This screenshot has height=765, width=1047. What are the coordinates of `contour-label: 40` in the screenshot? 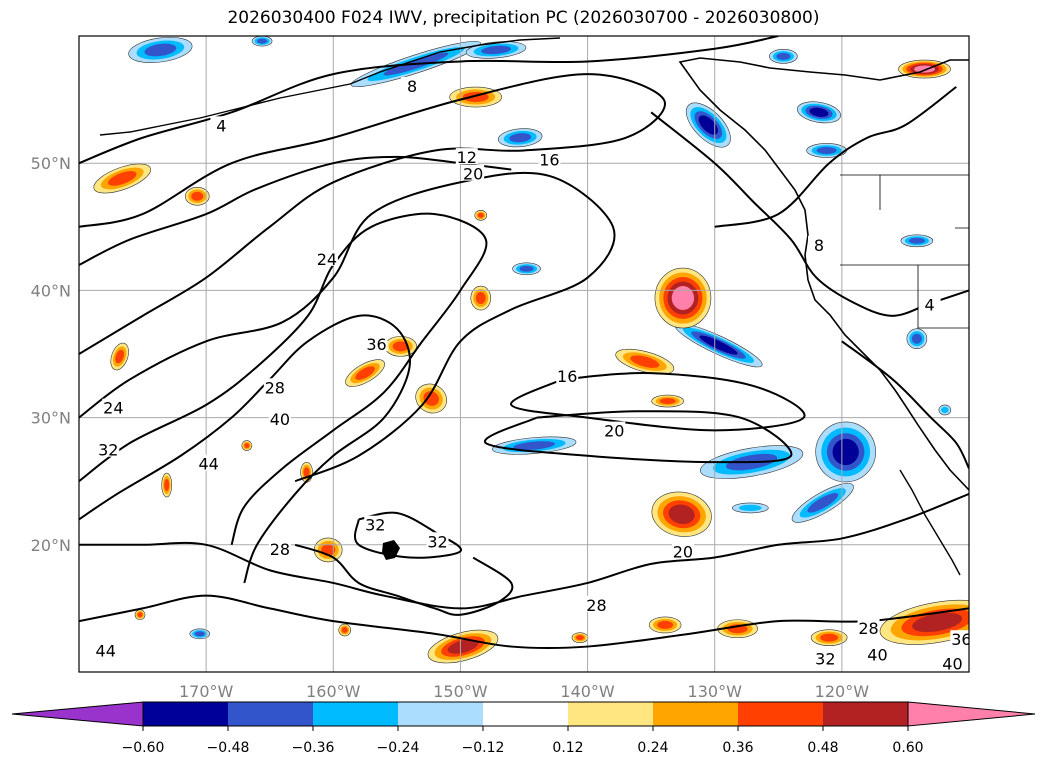 It's located at (952, 663).